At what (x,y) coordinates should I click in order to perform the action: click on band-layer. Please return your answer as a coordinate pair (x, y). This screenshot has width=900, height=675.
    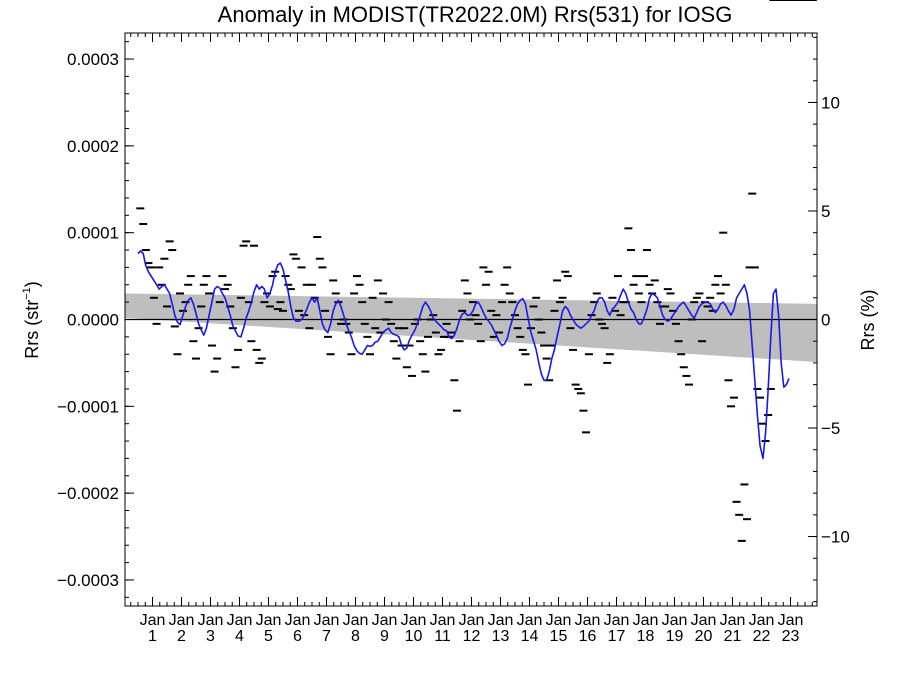
    Looking at the image, I should click on (471, 328).